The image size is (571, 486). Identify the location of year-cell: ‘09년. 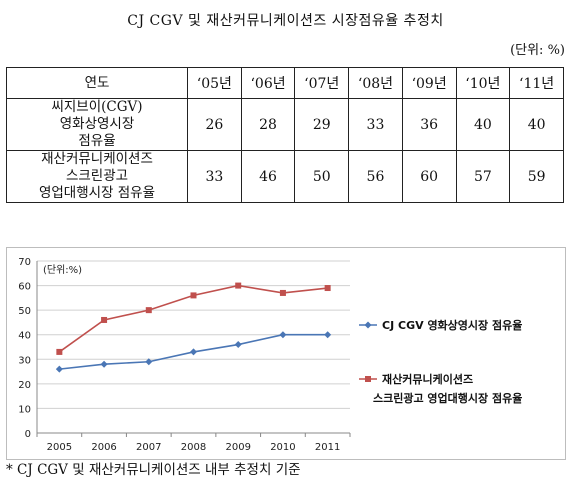
(429, 83).